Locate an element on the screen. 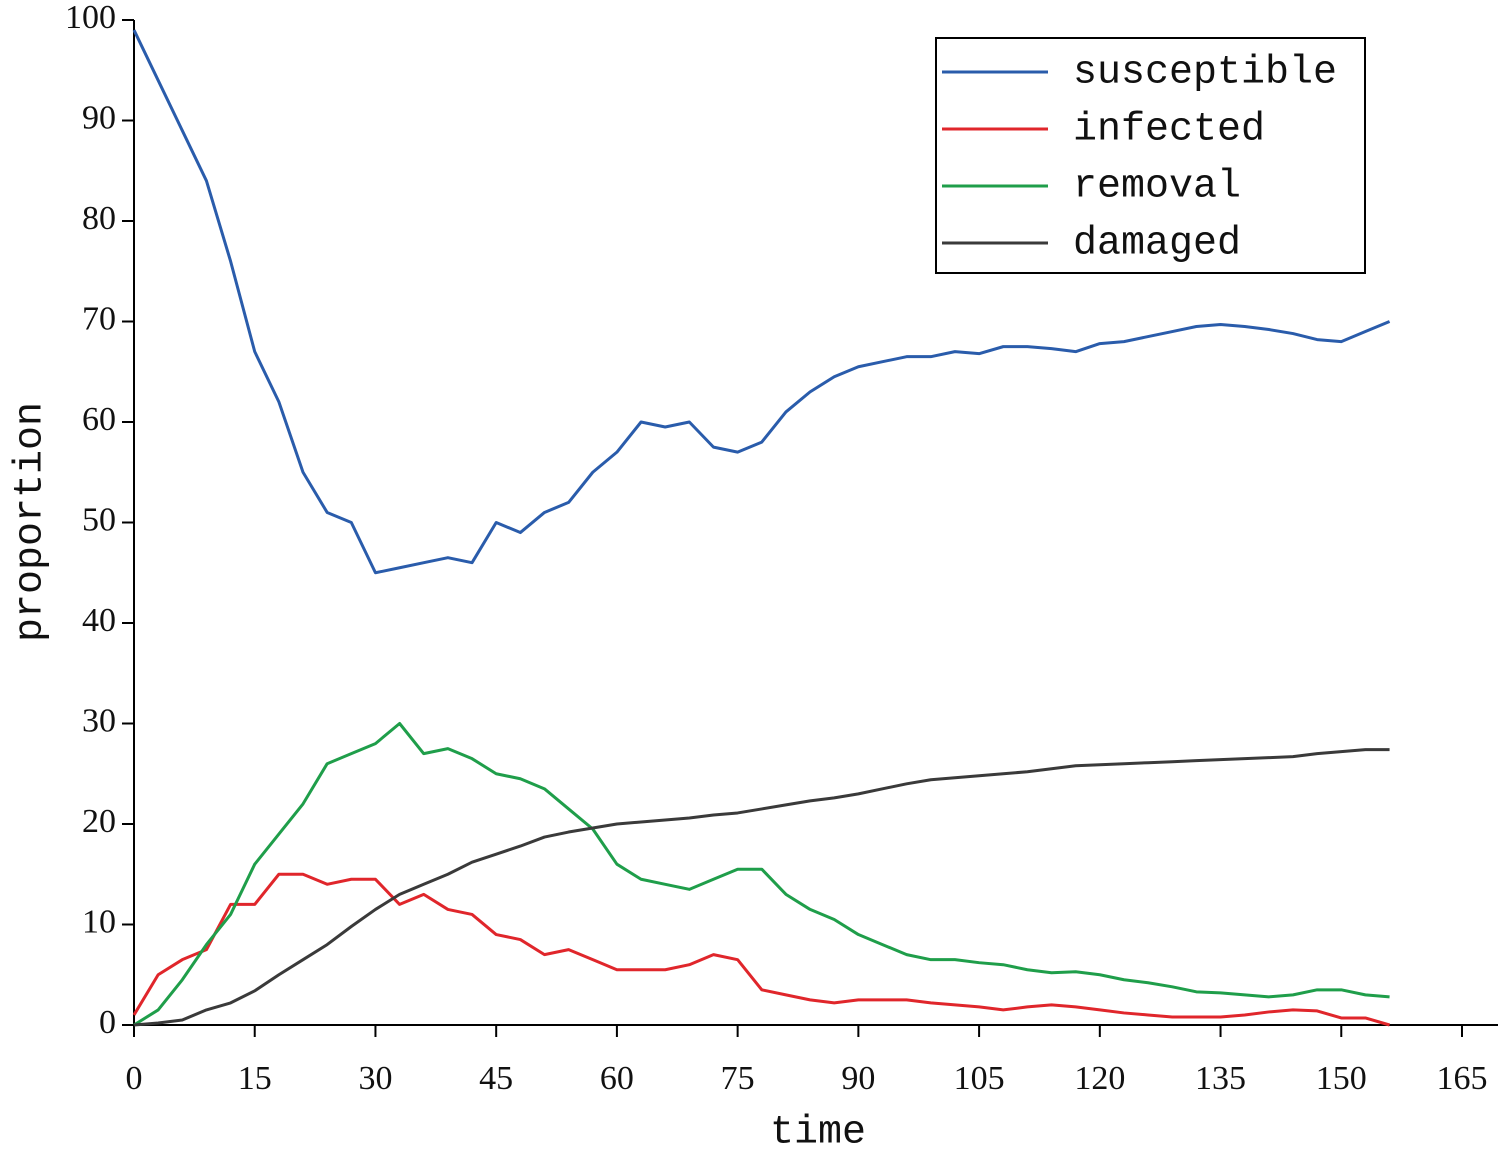  y-tick-label: 90 is located at coordinates (99, 117).